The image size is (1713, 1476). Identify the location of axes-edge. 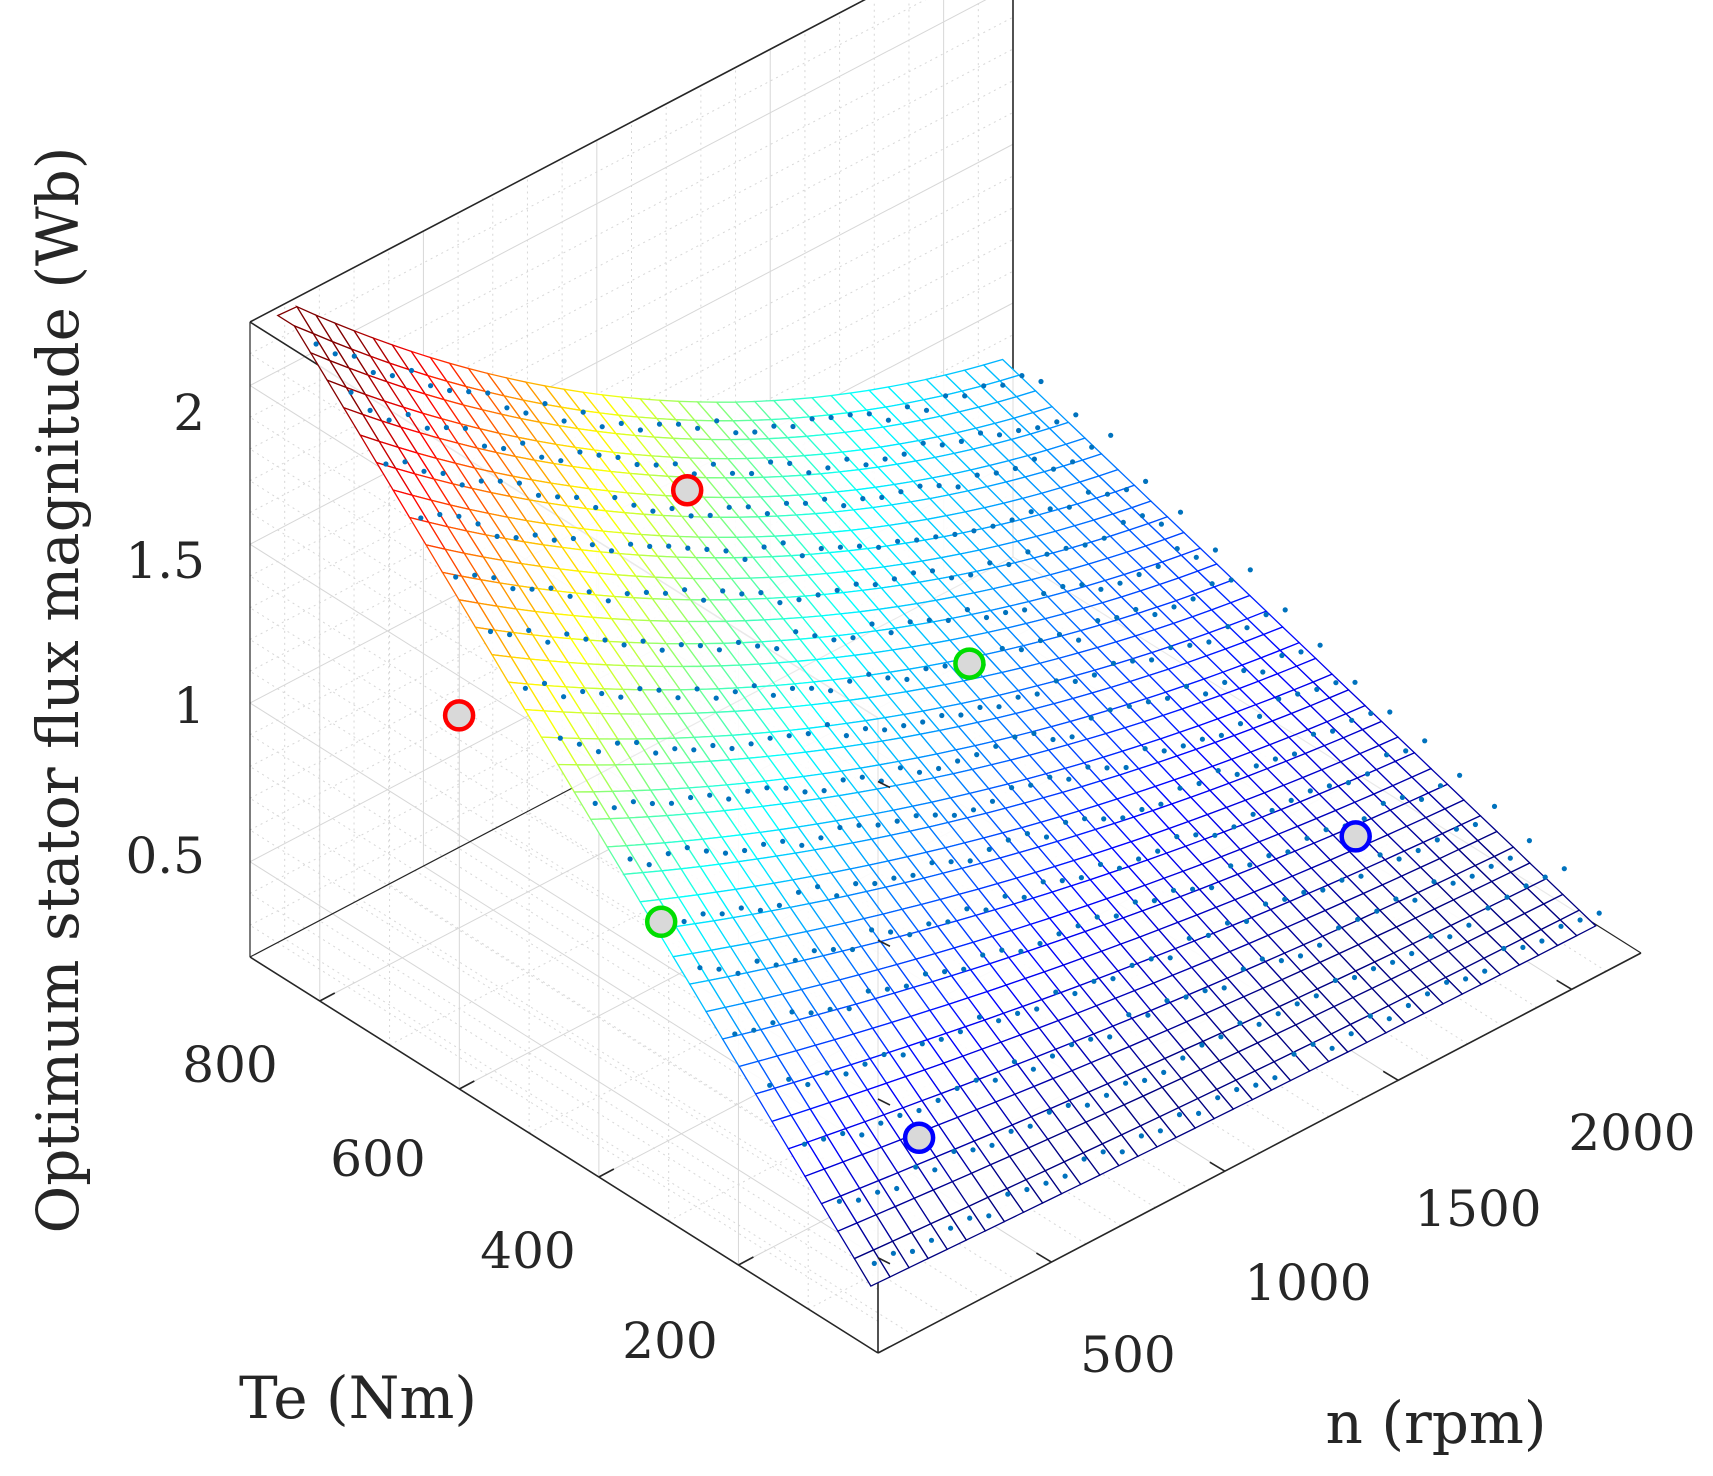
(564, 1155).